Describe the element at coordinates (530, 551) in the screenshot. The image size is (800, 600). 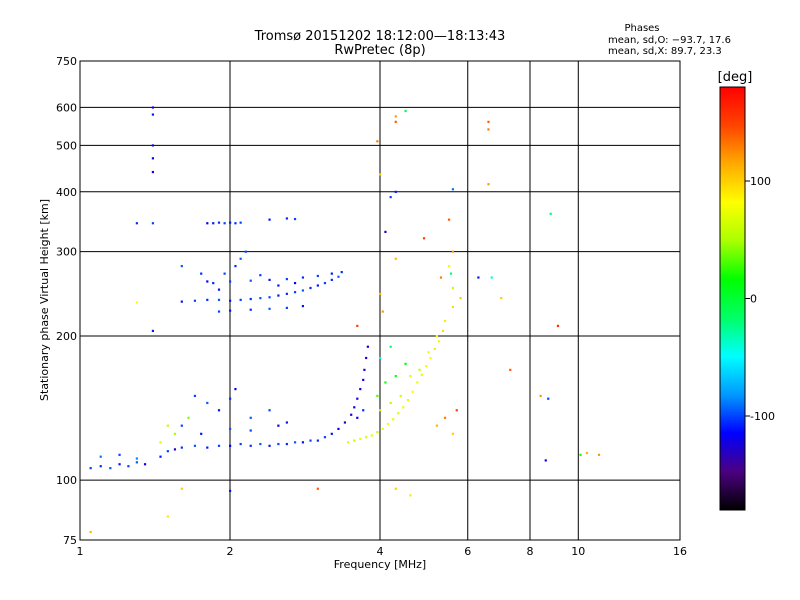
I see `x-tick-label: 8` at that location.